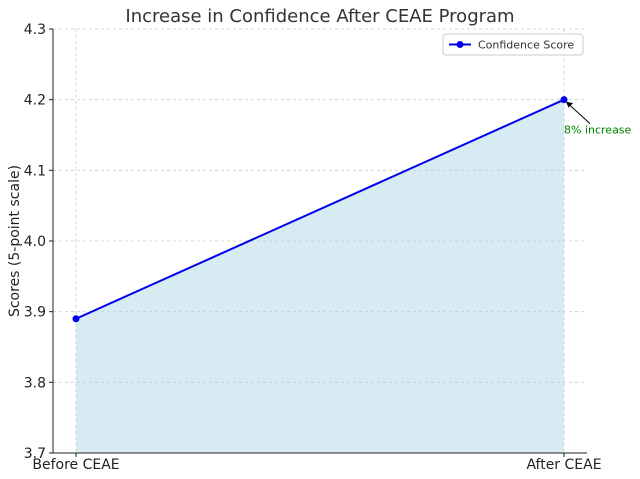 The height and width of the screenshot is (479, 640). I want to click on y-tick-label: 4.2, so click(35, 101).